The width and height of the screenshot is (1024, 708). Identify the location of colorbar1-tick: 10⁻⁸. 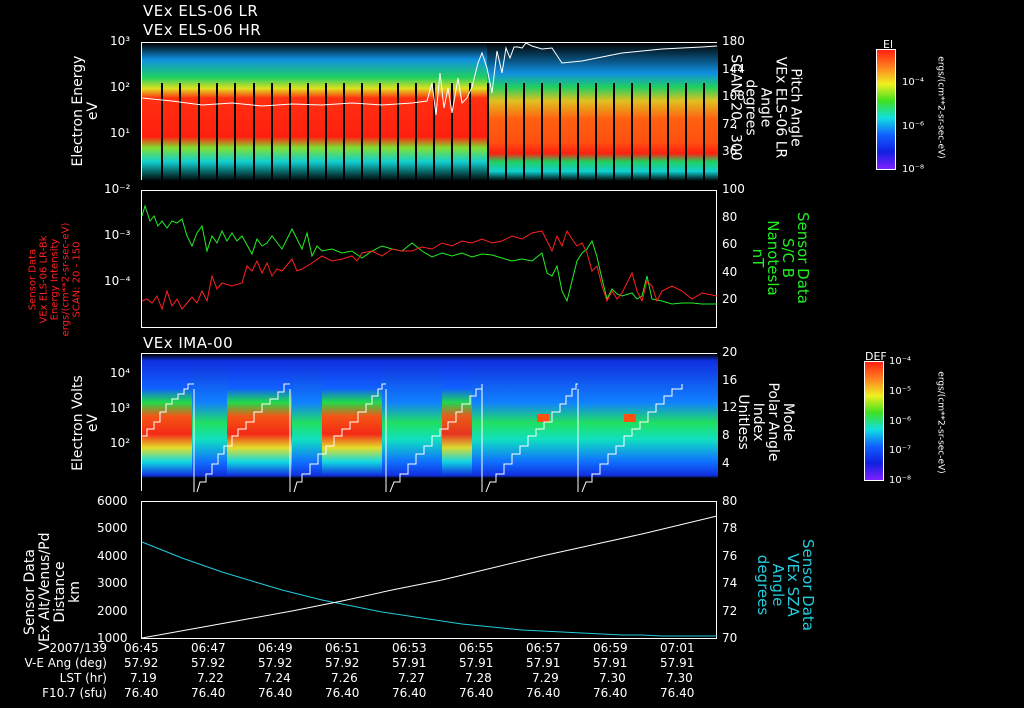
(913, 169).